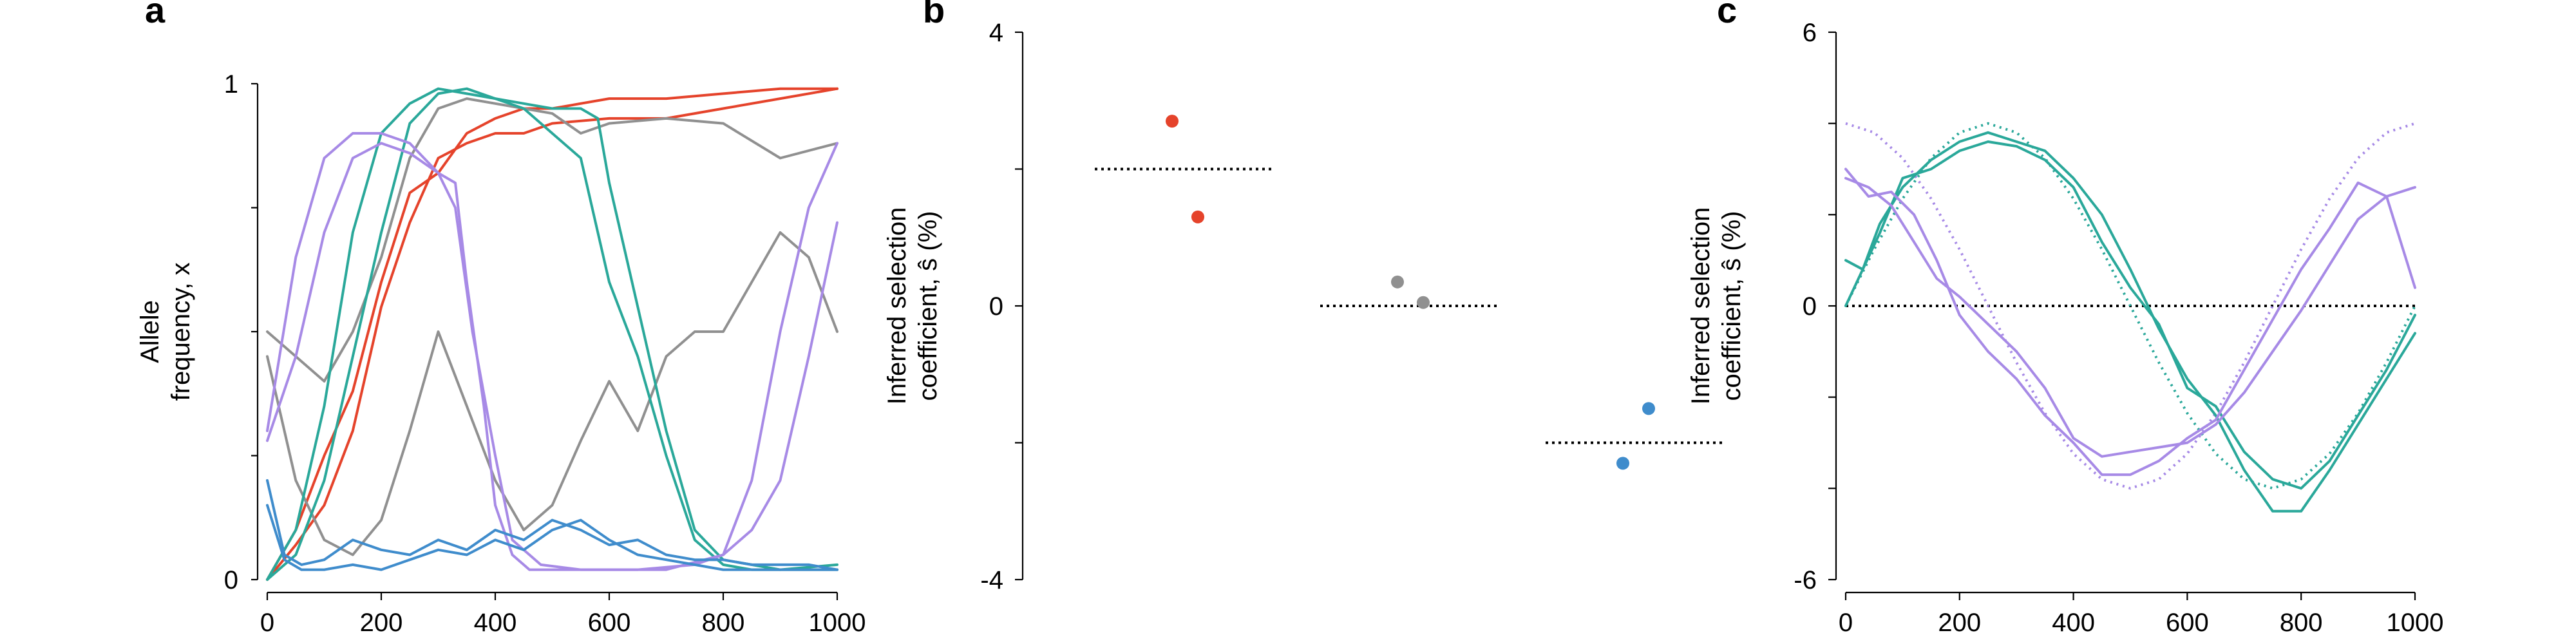 This screenshot has height=644, width=2576. What do you see at coordinates (231, 84) in the screenshot?
I see `panel-a-y-tick-label: 1` at bounding box center [231, 84].